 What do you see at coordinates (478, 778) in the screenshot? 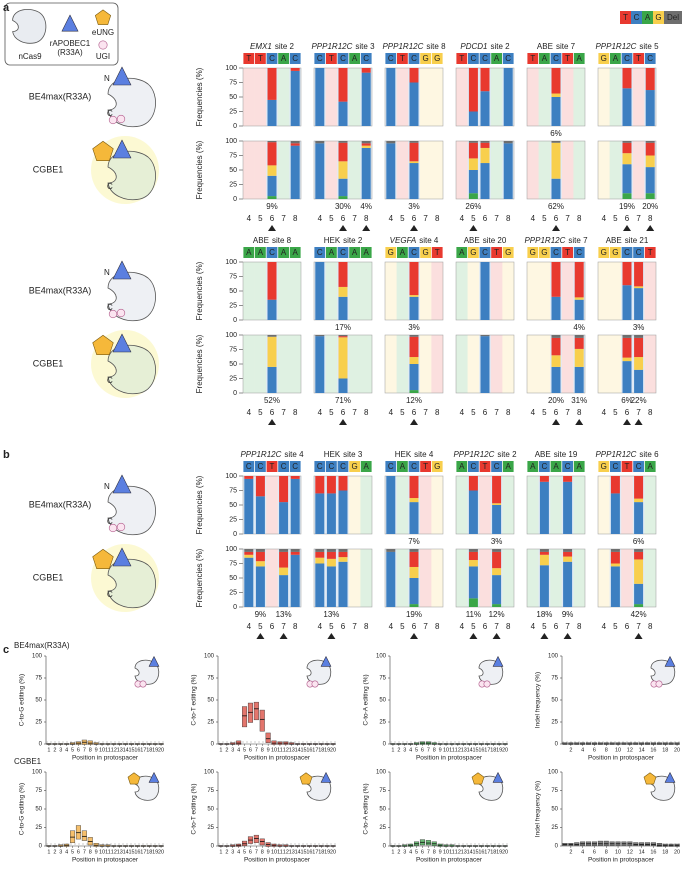
I see `eung-icon` at bounding box center [478, 778].